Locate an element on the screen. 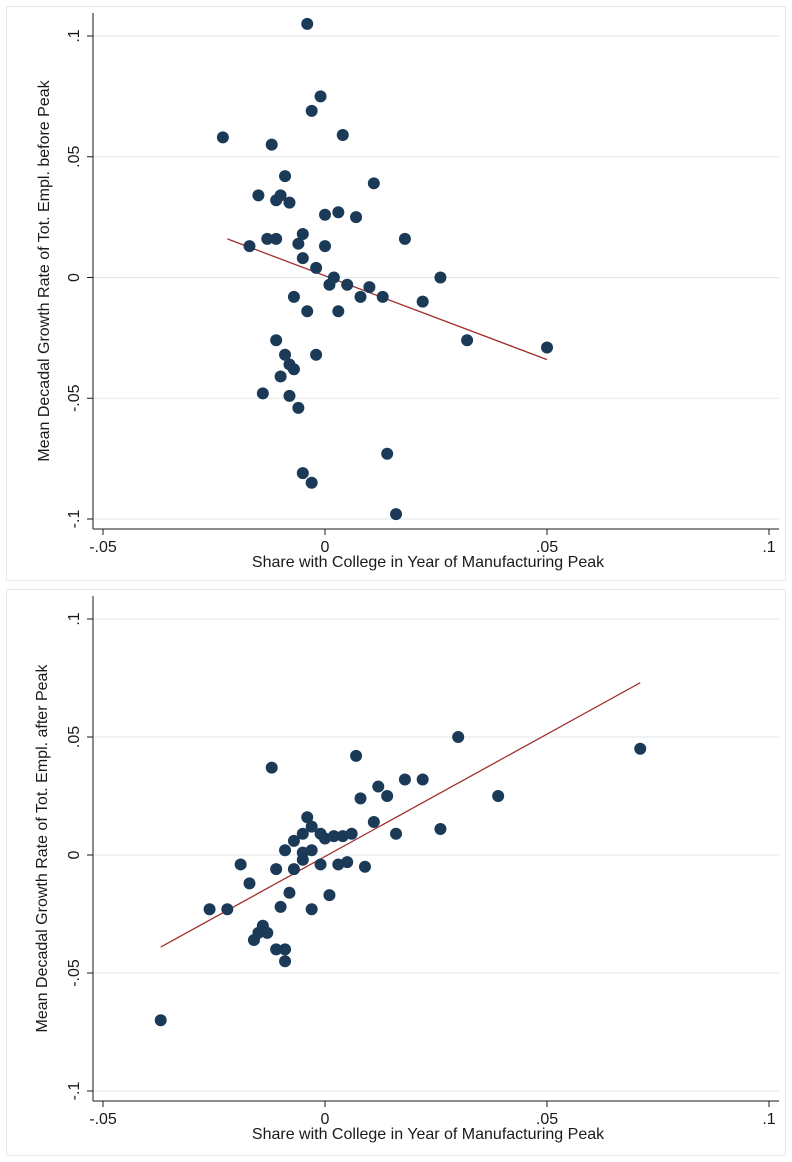 Image resolution: width=792 pixels, height=1162 pixels. fitted-line is located at coordinates (400, 815).